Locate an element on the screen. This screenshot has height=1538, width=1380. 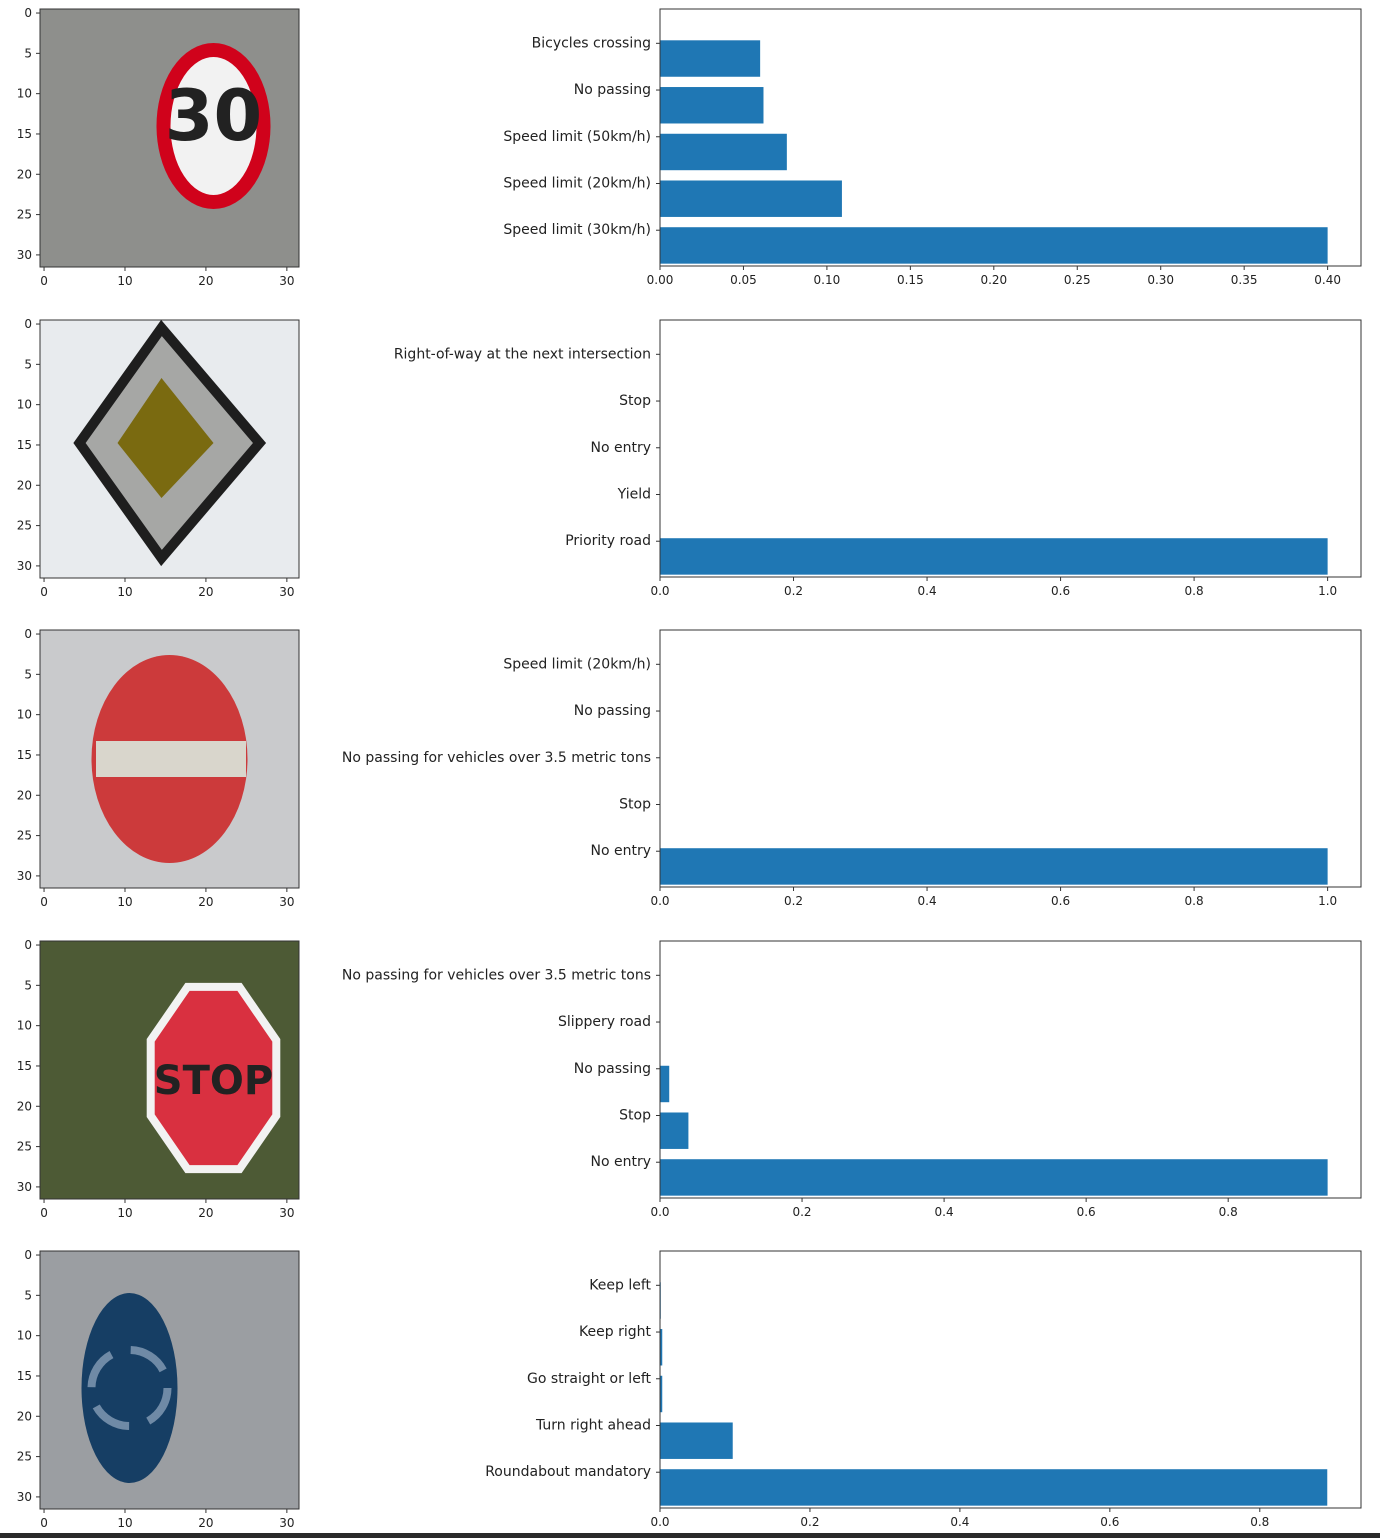
category-label: Keep right is located at coordinates (615, 1332).